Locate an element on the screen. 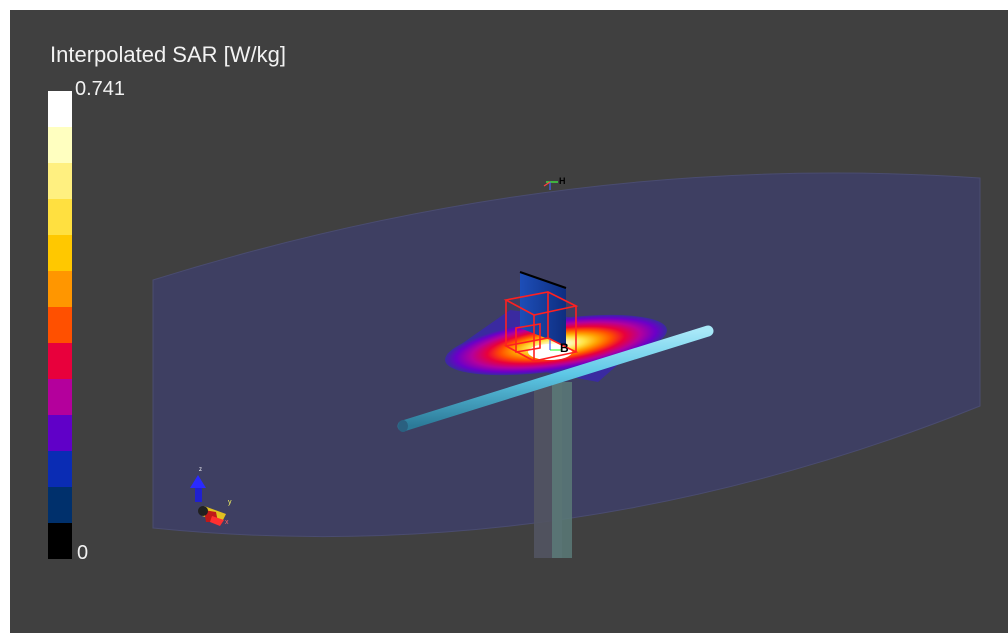  axis-label-x: x is located at coordinates (227, 522).